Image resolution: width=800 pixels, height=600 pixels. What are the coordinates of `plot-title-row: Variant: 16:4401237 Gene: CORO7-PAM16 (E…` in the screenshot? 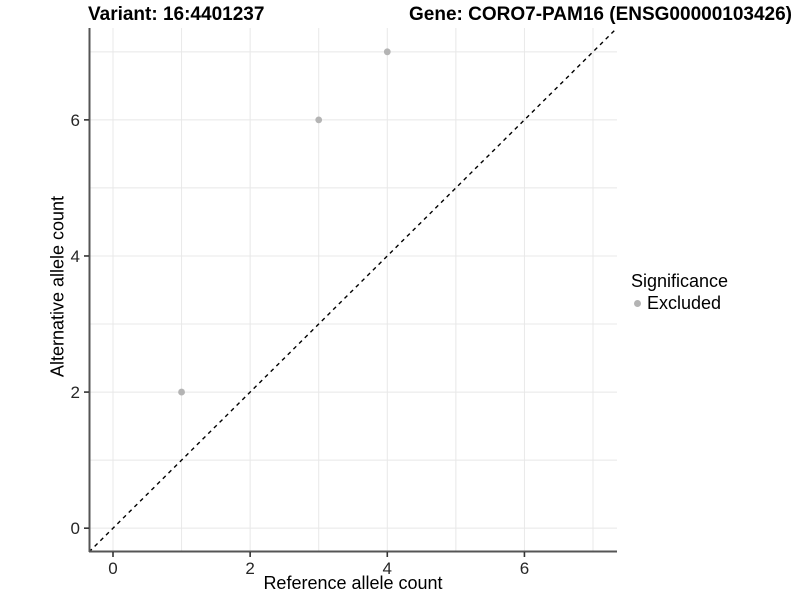 It's located at (440, 15).